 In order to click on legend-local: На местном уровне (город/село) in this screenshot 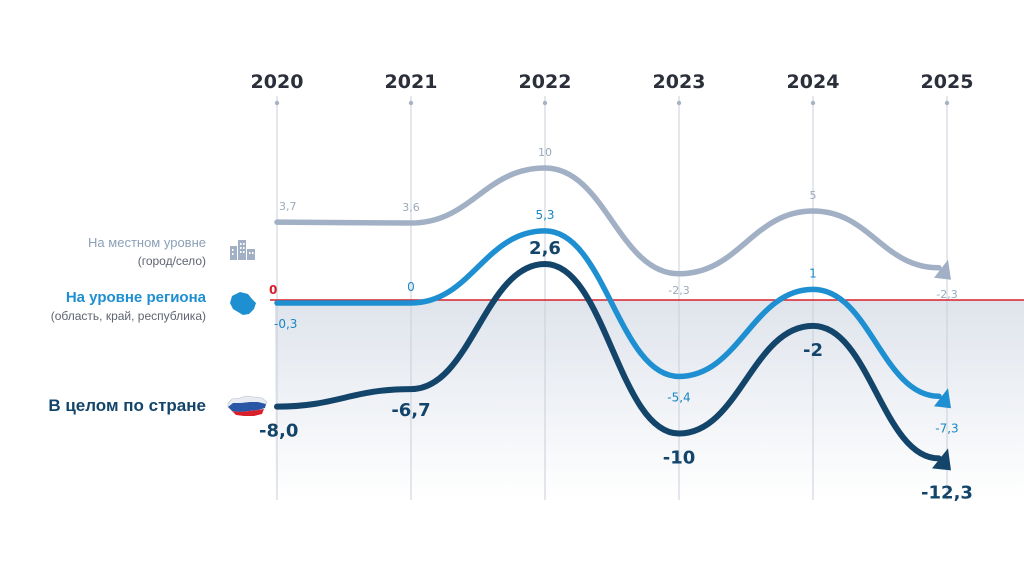, I will do `click(147, 252)`.